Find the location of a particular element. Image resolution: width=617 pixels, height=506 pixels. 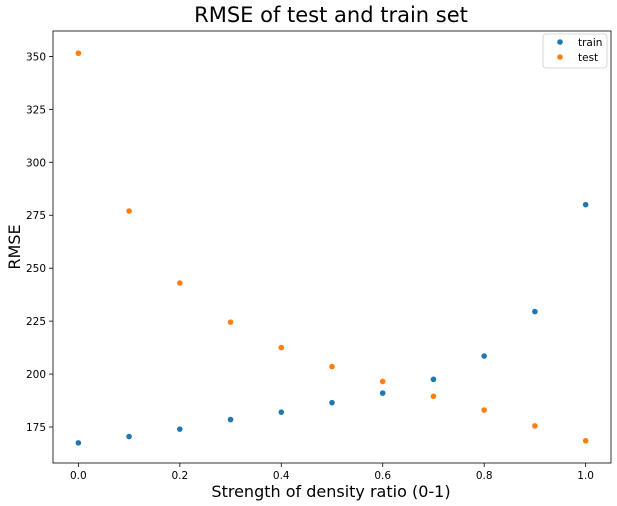

x-tick-label: 1.0 is located at coordinates (585, 476).